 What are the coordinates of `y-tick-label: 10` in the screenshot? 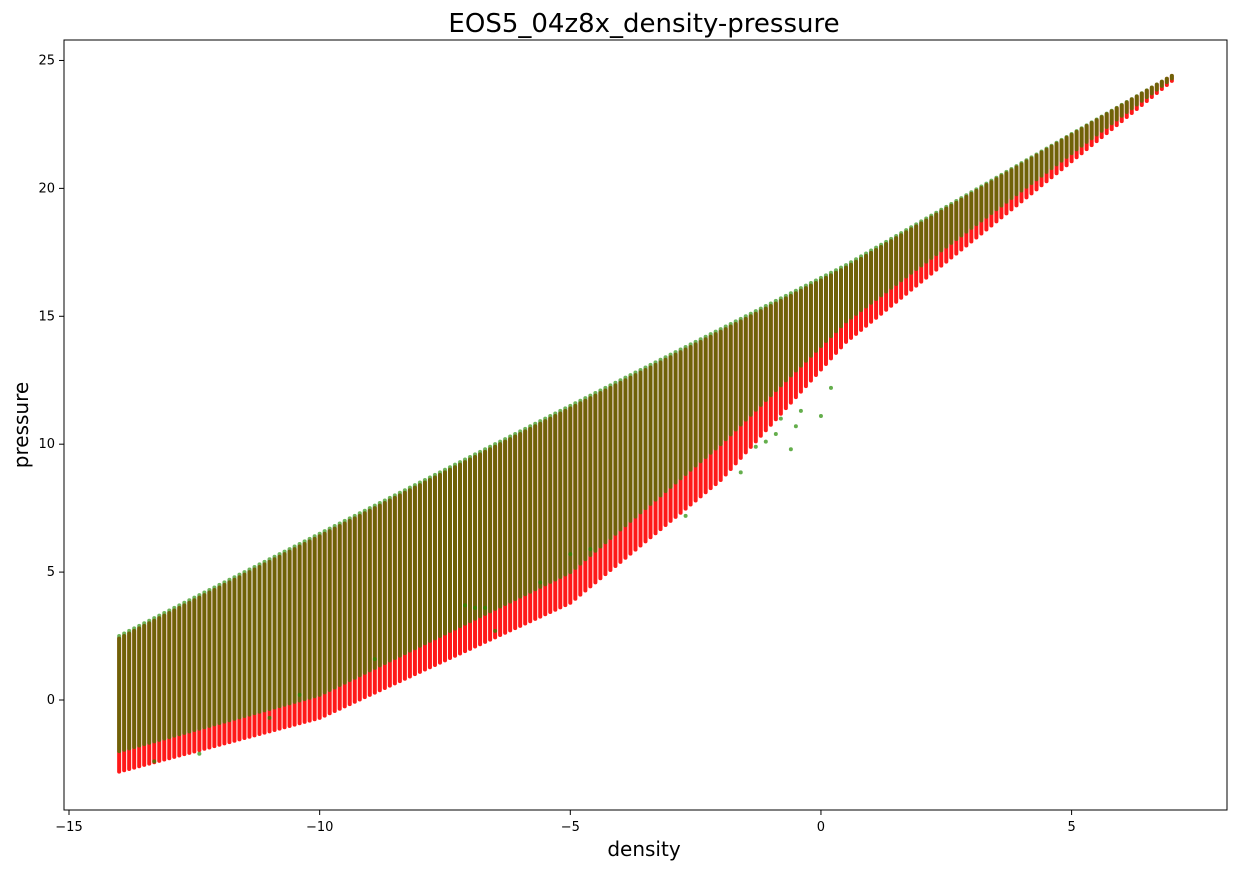 It's located at (46, 444).